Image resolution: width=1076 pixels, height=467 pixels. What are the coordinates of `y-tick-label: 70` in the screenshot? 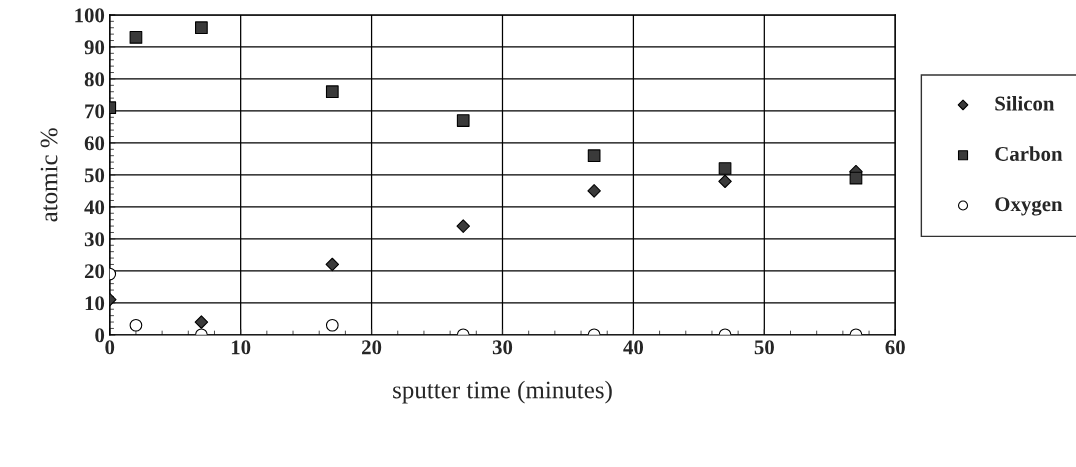 It's located at (95, 111).